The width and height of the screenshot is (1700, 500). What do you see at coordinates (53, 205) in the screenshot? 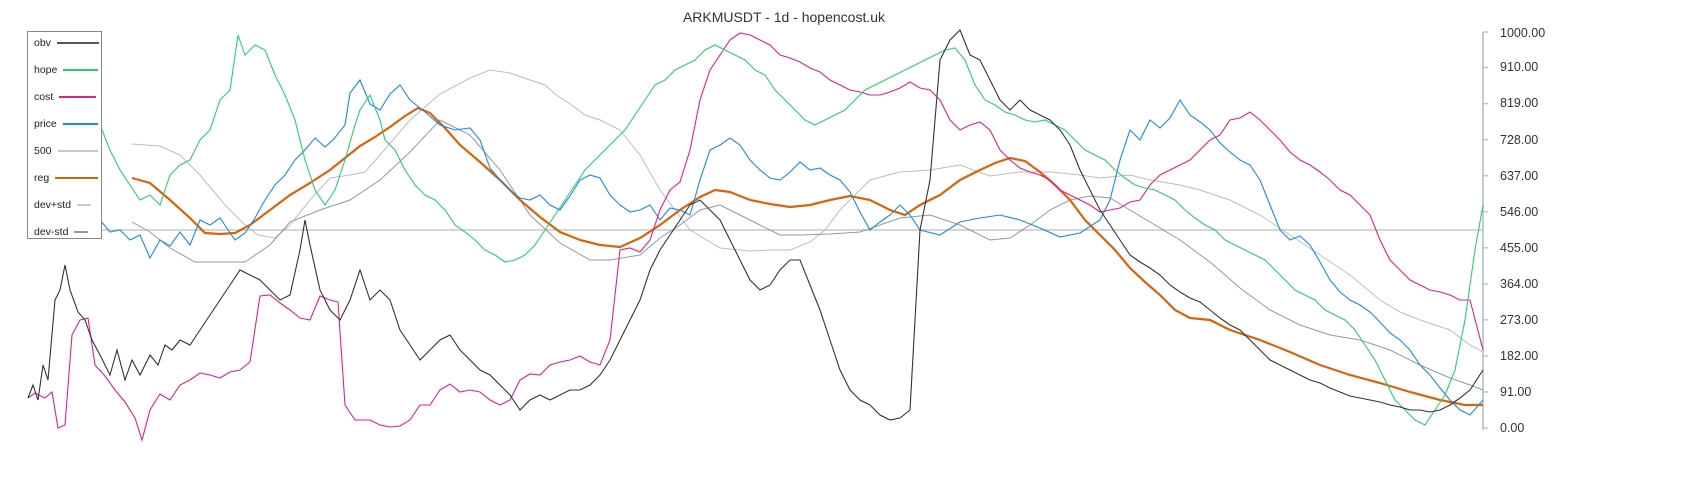
I see `legend-label: dev+std` at bounding box center [53, 205].